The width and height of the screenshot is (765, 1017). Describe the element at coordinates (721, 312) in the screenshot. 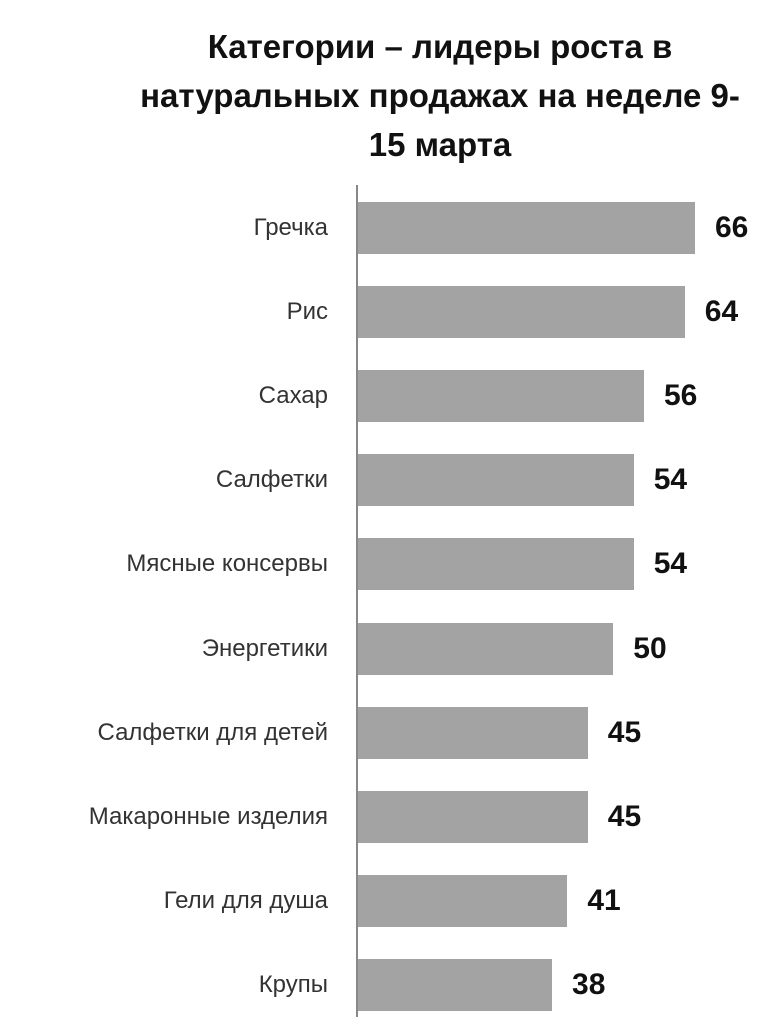

I see `value-label: 64` at that location.